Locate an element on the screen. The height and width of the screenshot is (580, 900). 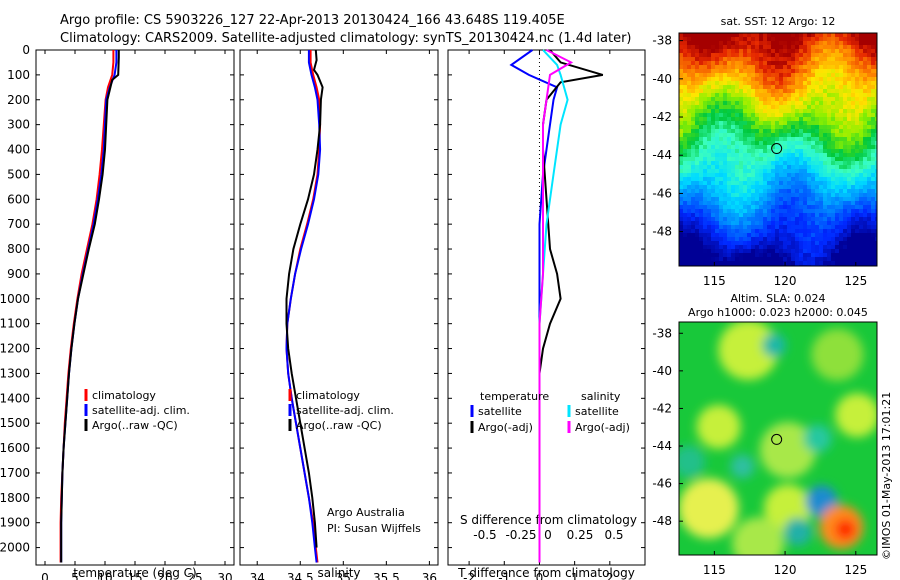
sst-map-ytick-label: -48 is located at coordinates (662, 232).